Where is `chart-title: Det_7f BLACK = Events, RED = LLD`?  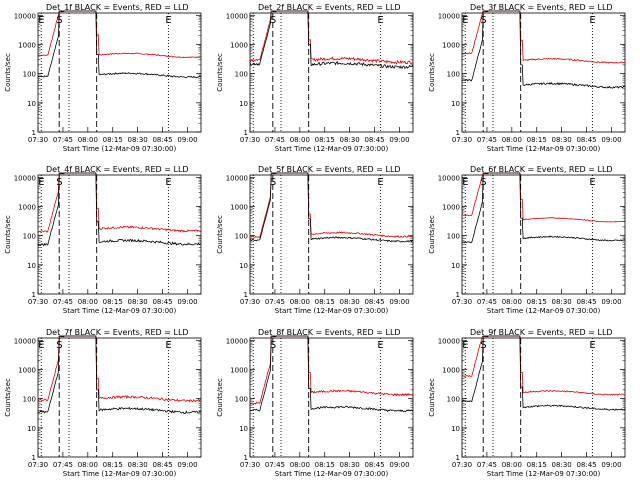
chart-title: Det_7f BLACK = Events, RED = LLD is located at coordinates (117, 332).